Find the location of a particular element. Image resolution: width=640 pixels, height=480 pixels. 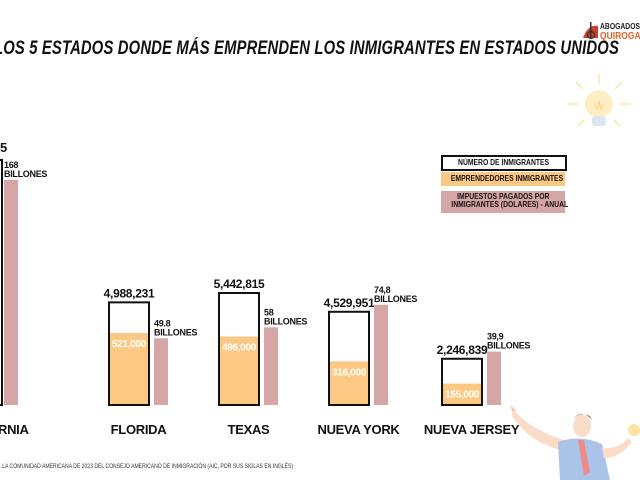

label-entrepreneurs: 155,000 is located at coordinates (462, 395).